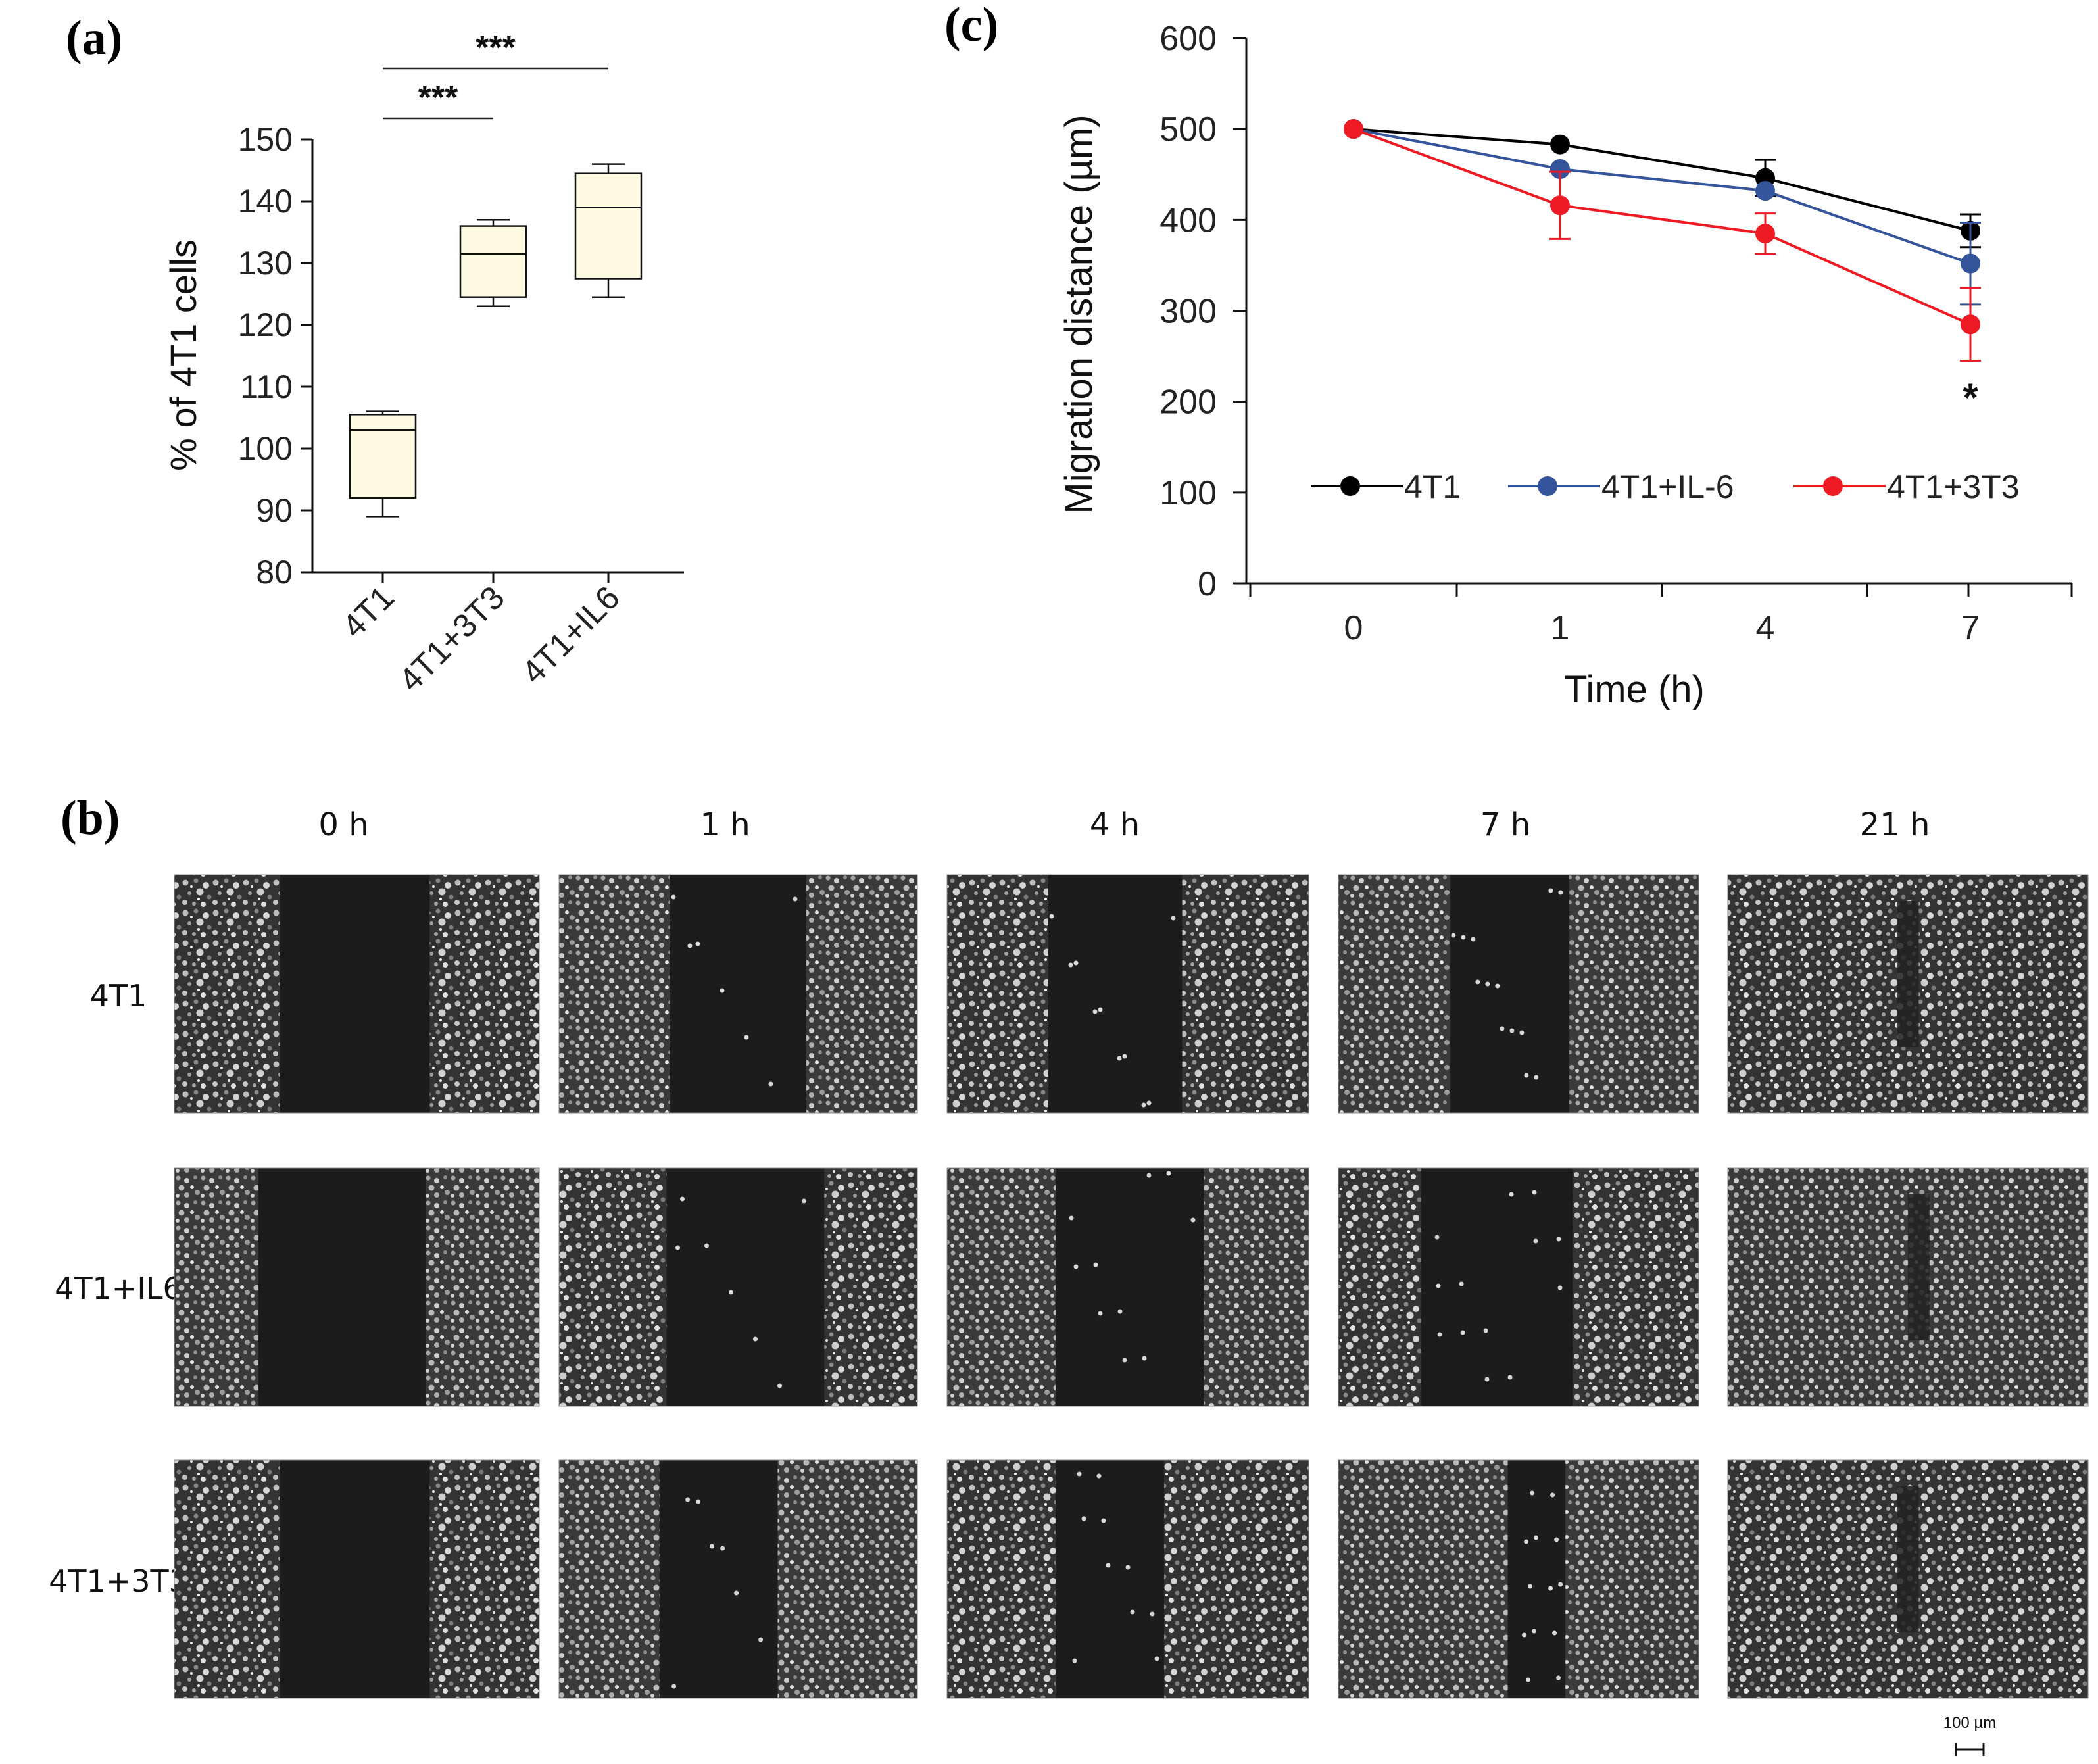 The image size is (2098, 1764). Describe the element at coordinates (1353, 628) in the screenshot. I see `x-tick-label: 0` at that location.